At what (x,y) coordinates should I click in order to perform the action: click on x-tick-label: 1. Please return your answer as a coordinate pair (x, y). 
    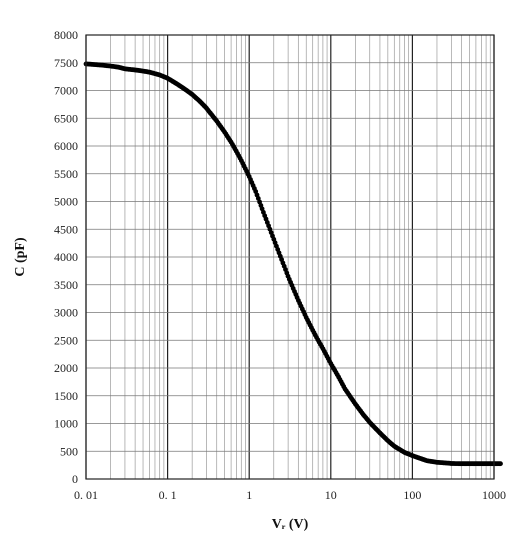
    Looking at the image, I should click on (249, 495).